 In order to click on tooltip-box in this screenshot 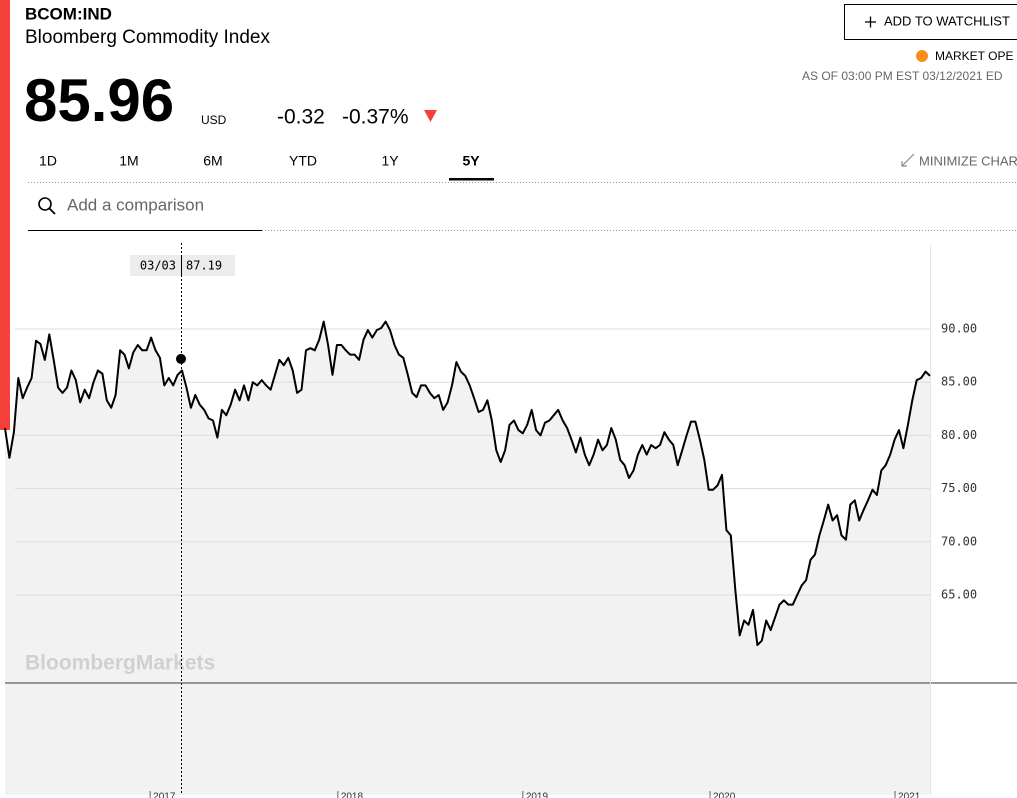, I will do `click(182, 265)`.